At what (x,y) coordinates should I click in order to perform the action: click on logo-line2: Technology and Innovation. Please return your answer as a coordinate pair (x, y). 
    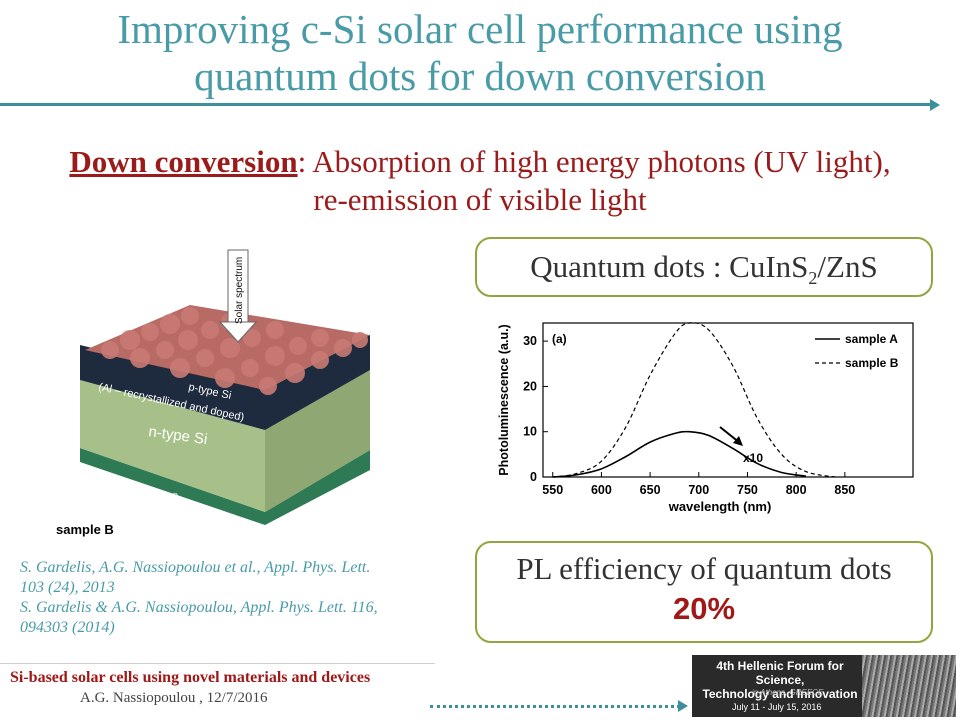
    Looking at the image, I should click on (780, 694).